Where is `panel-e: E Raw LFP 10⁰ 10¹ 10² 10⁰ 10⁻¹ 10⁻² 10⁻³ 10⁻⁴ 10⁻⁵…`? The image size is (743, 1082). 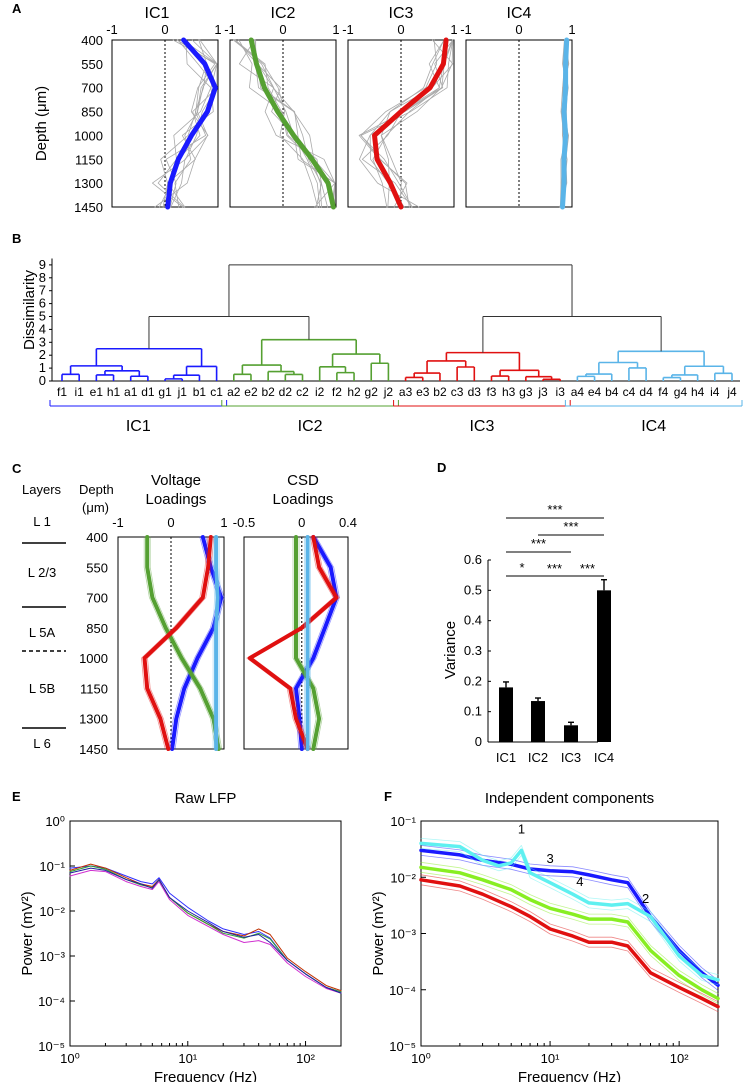
panel-e: E Raw LFP 10⁰ 10¹ 10² 10⁰ 10⁻¹ 10⁻² 10⁻³ 10⁻⁴ 10⁻⁵… is located at coordinates (177, 935).